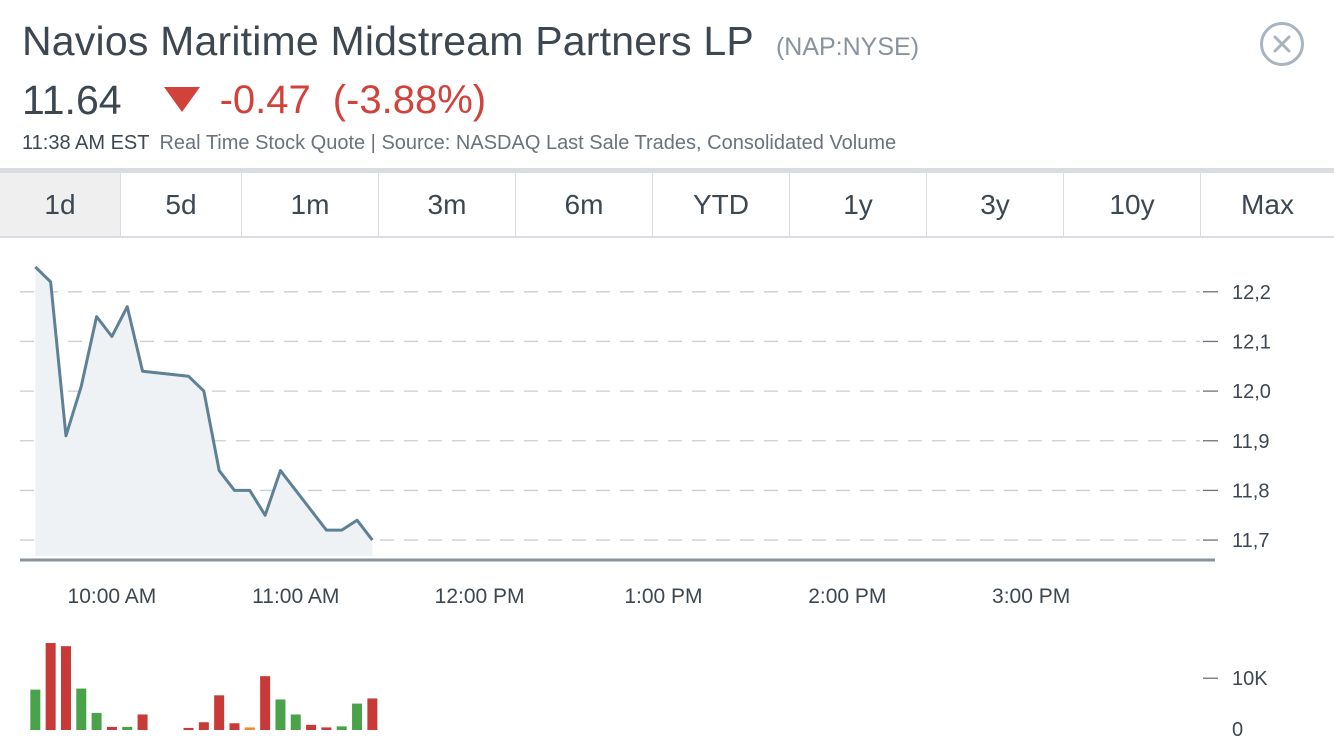 This screenshot has width=1334, height=750. Describe the element at coordinates (1267, 204) in the screenshot. I see `tab-max: Max` at that location.